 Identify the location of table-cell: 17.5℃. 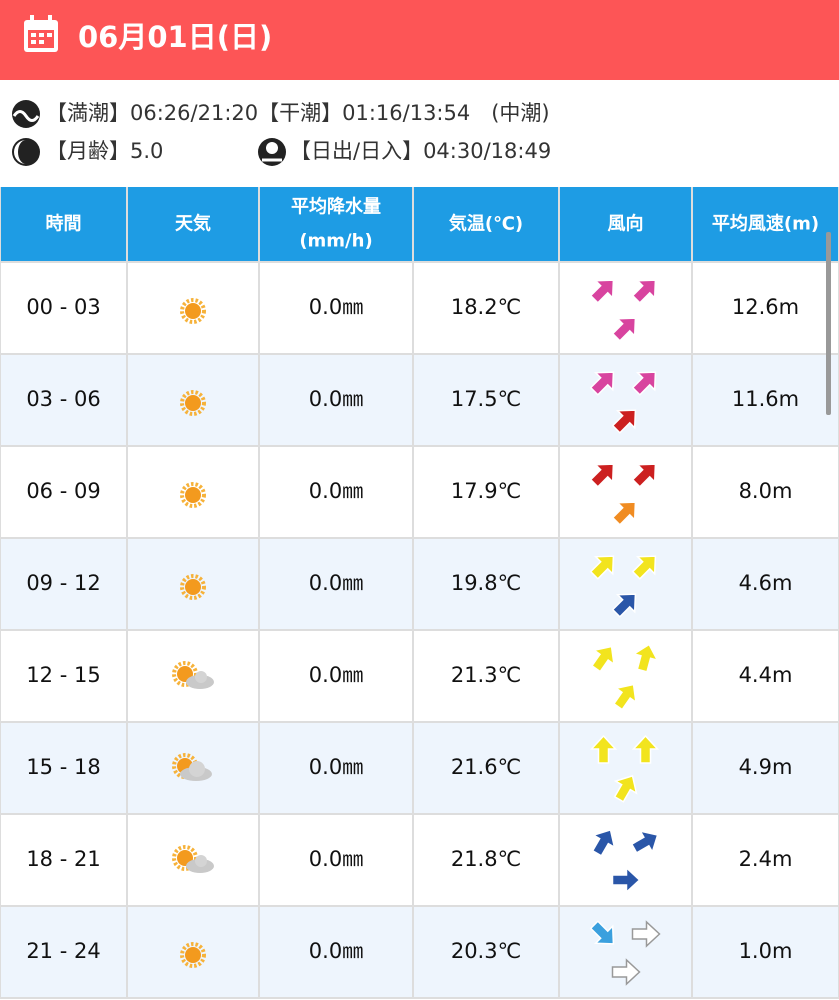
(486, 399).